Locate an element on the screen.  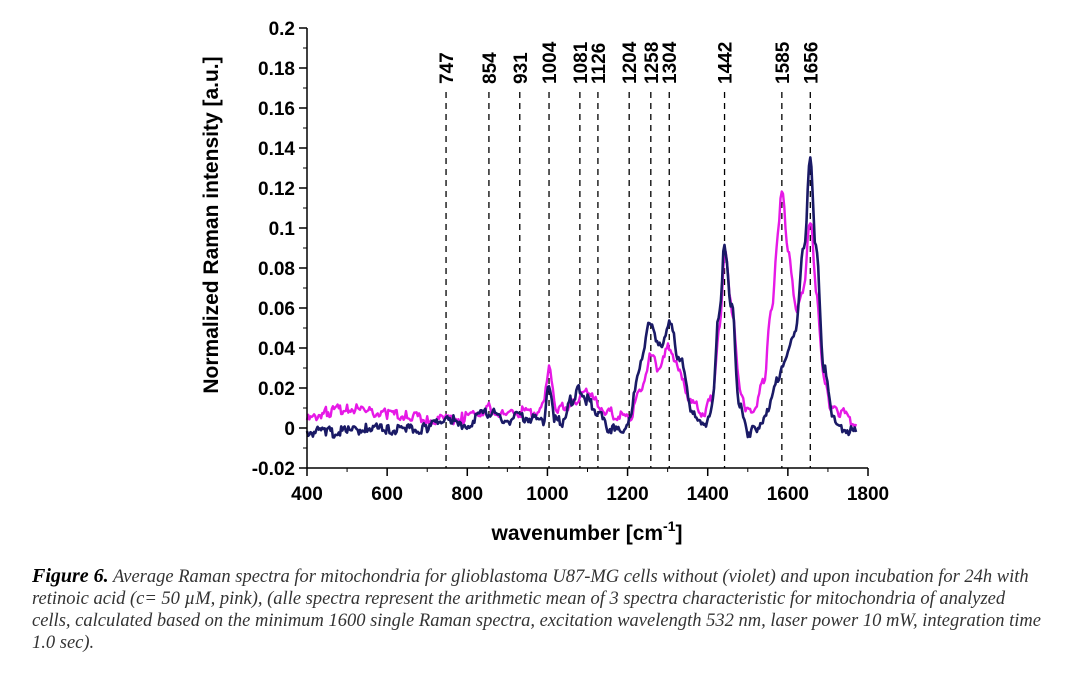
peak-label: 854 is located at coordinates (490, 68).